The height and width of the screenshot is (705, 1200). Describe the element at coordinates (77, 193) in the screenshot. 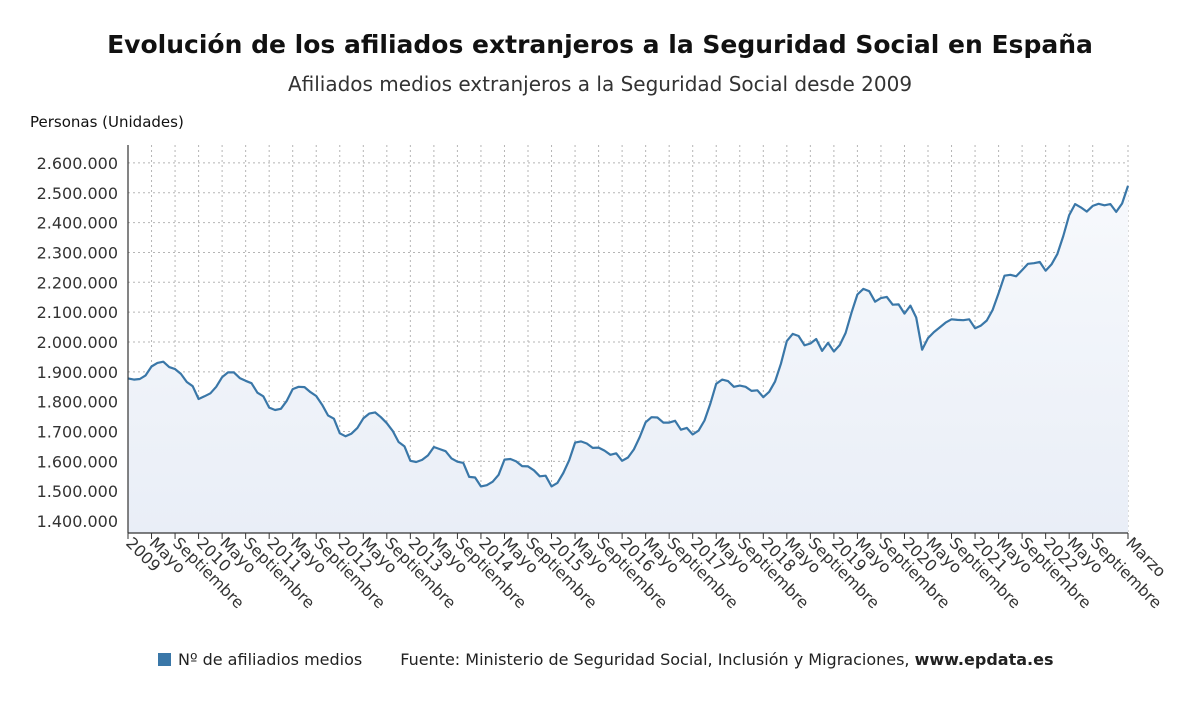

I see `y-tick-label: 2.500.000` at that location.